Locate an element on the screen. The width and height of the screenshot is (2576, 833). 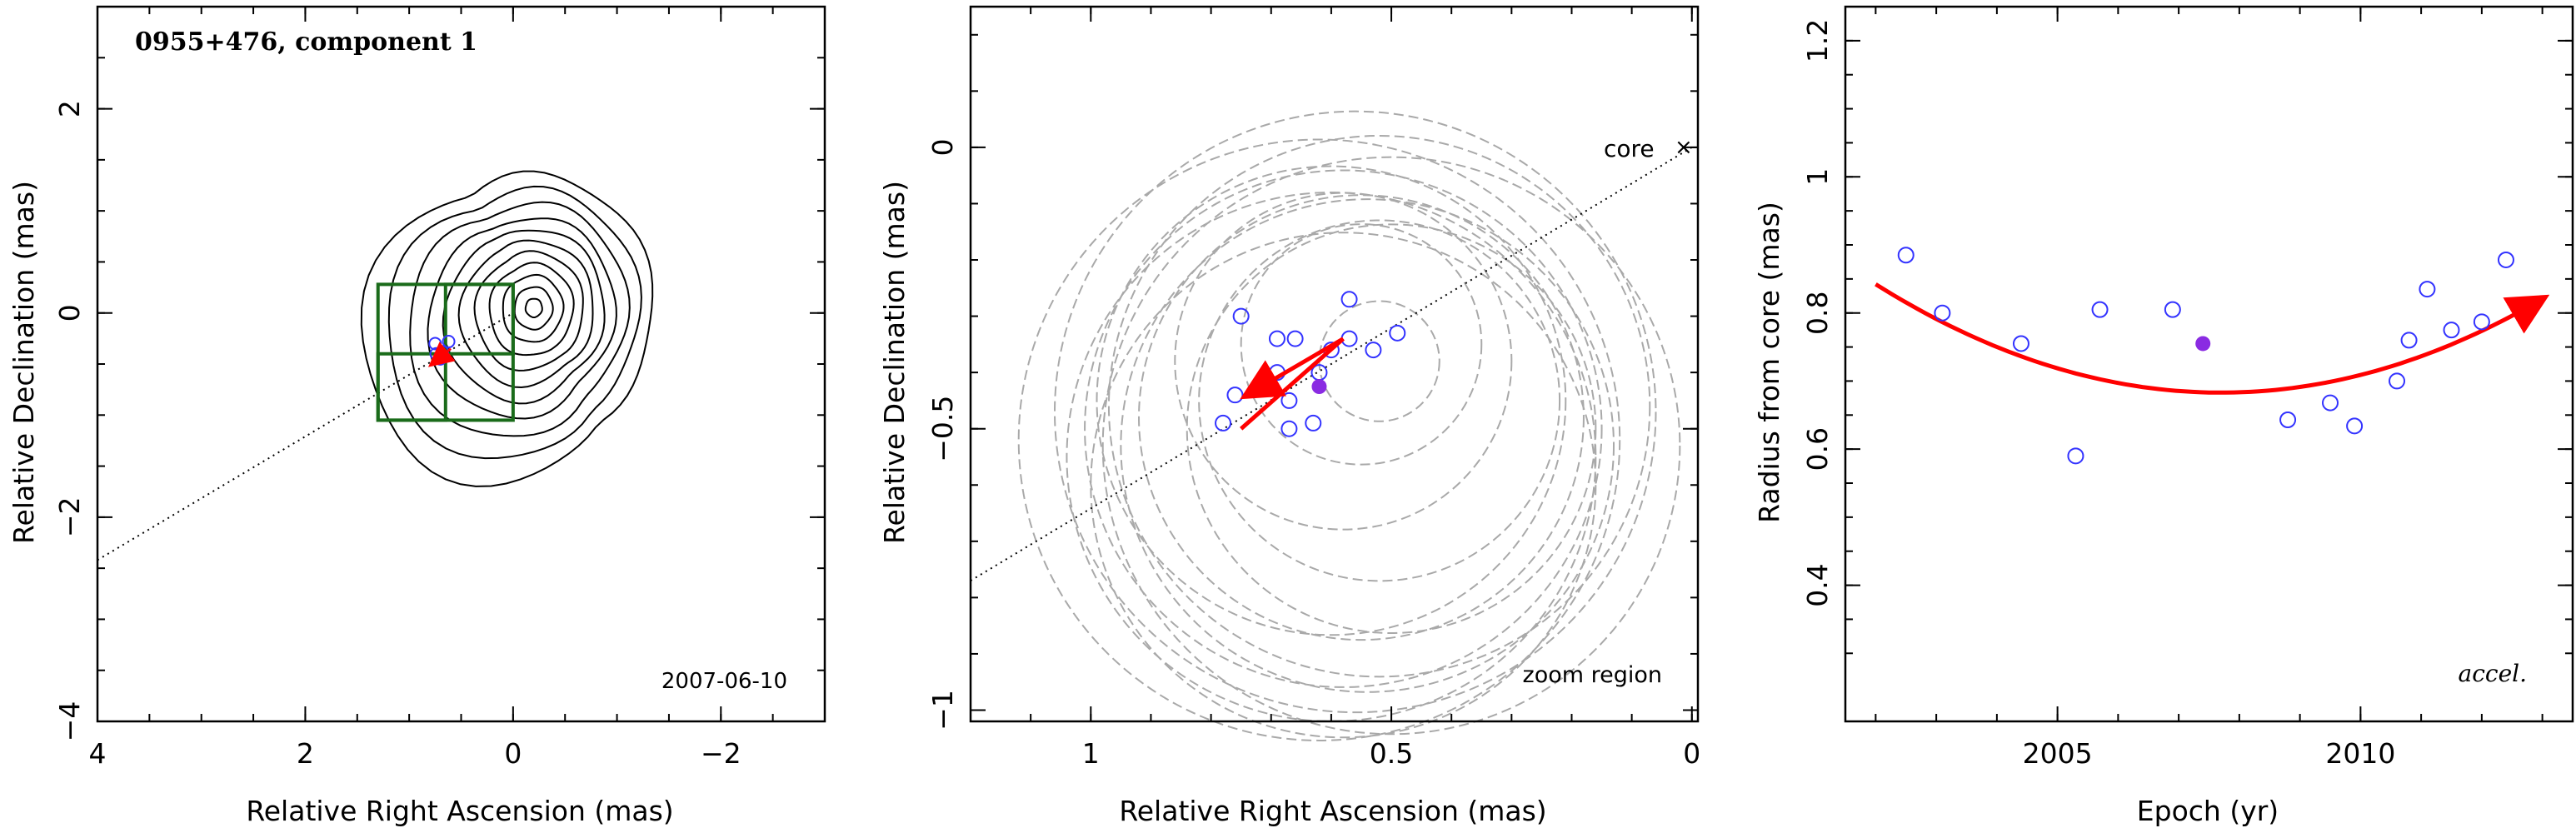
y-tick-label: 0.4 is located at coordinates (1817, 584).